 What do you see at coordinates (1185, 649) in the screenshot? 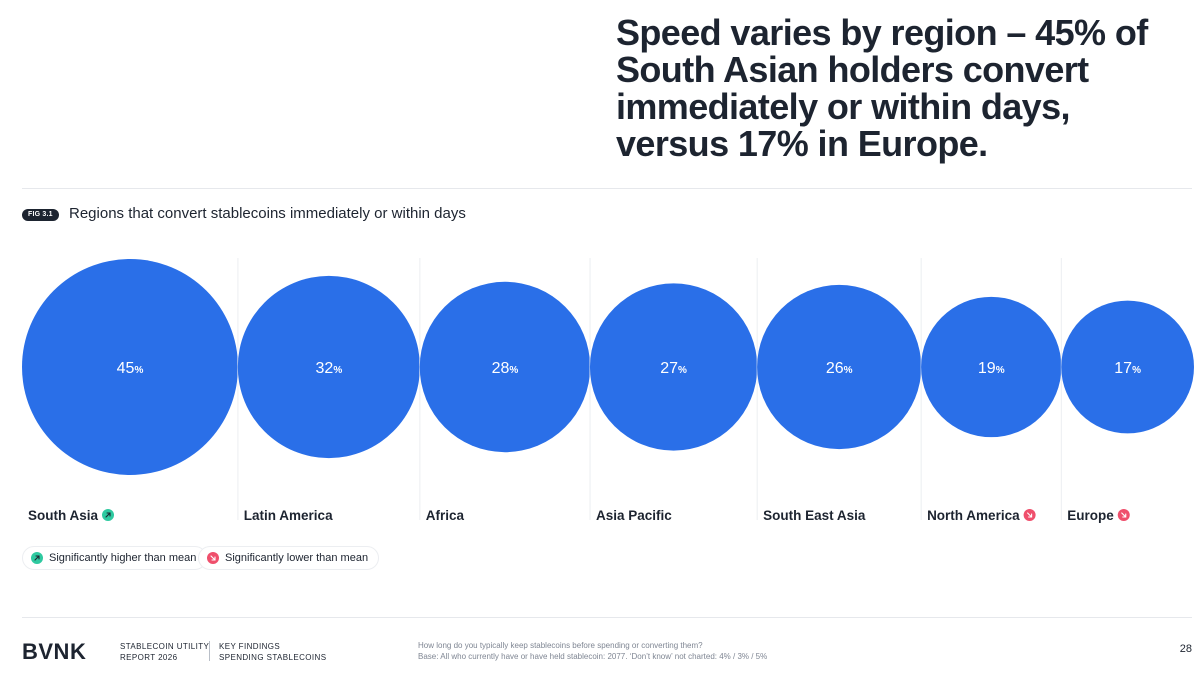
I see `page-number: 28` at bounding box center [1185, 649].